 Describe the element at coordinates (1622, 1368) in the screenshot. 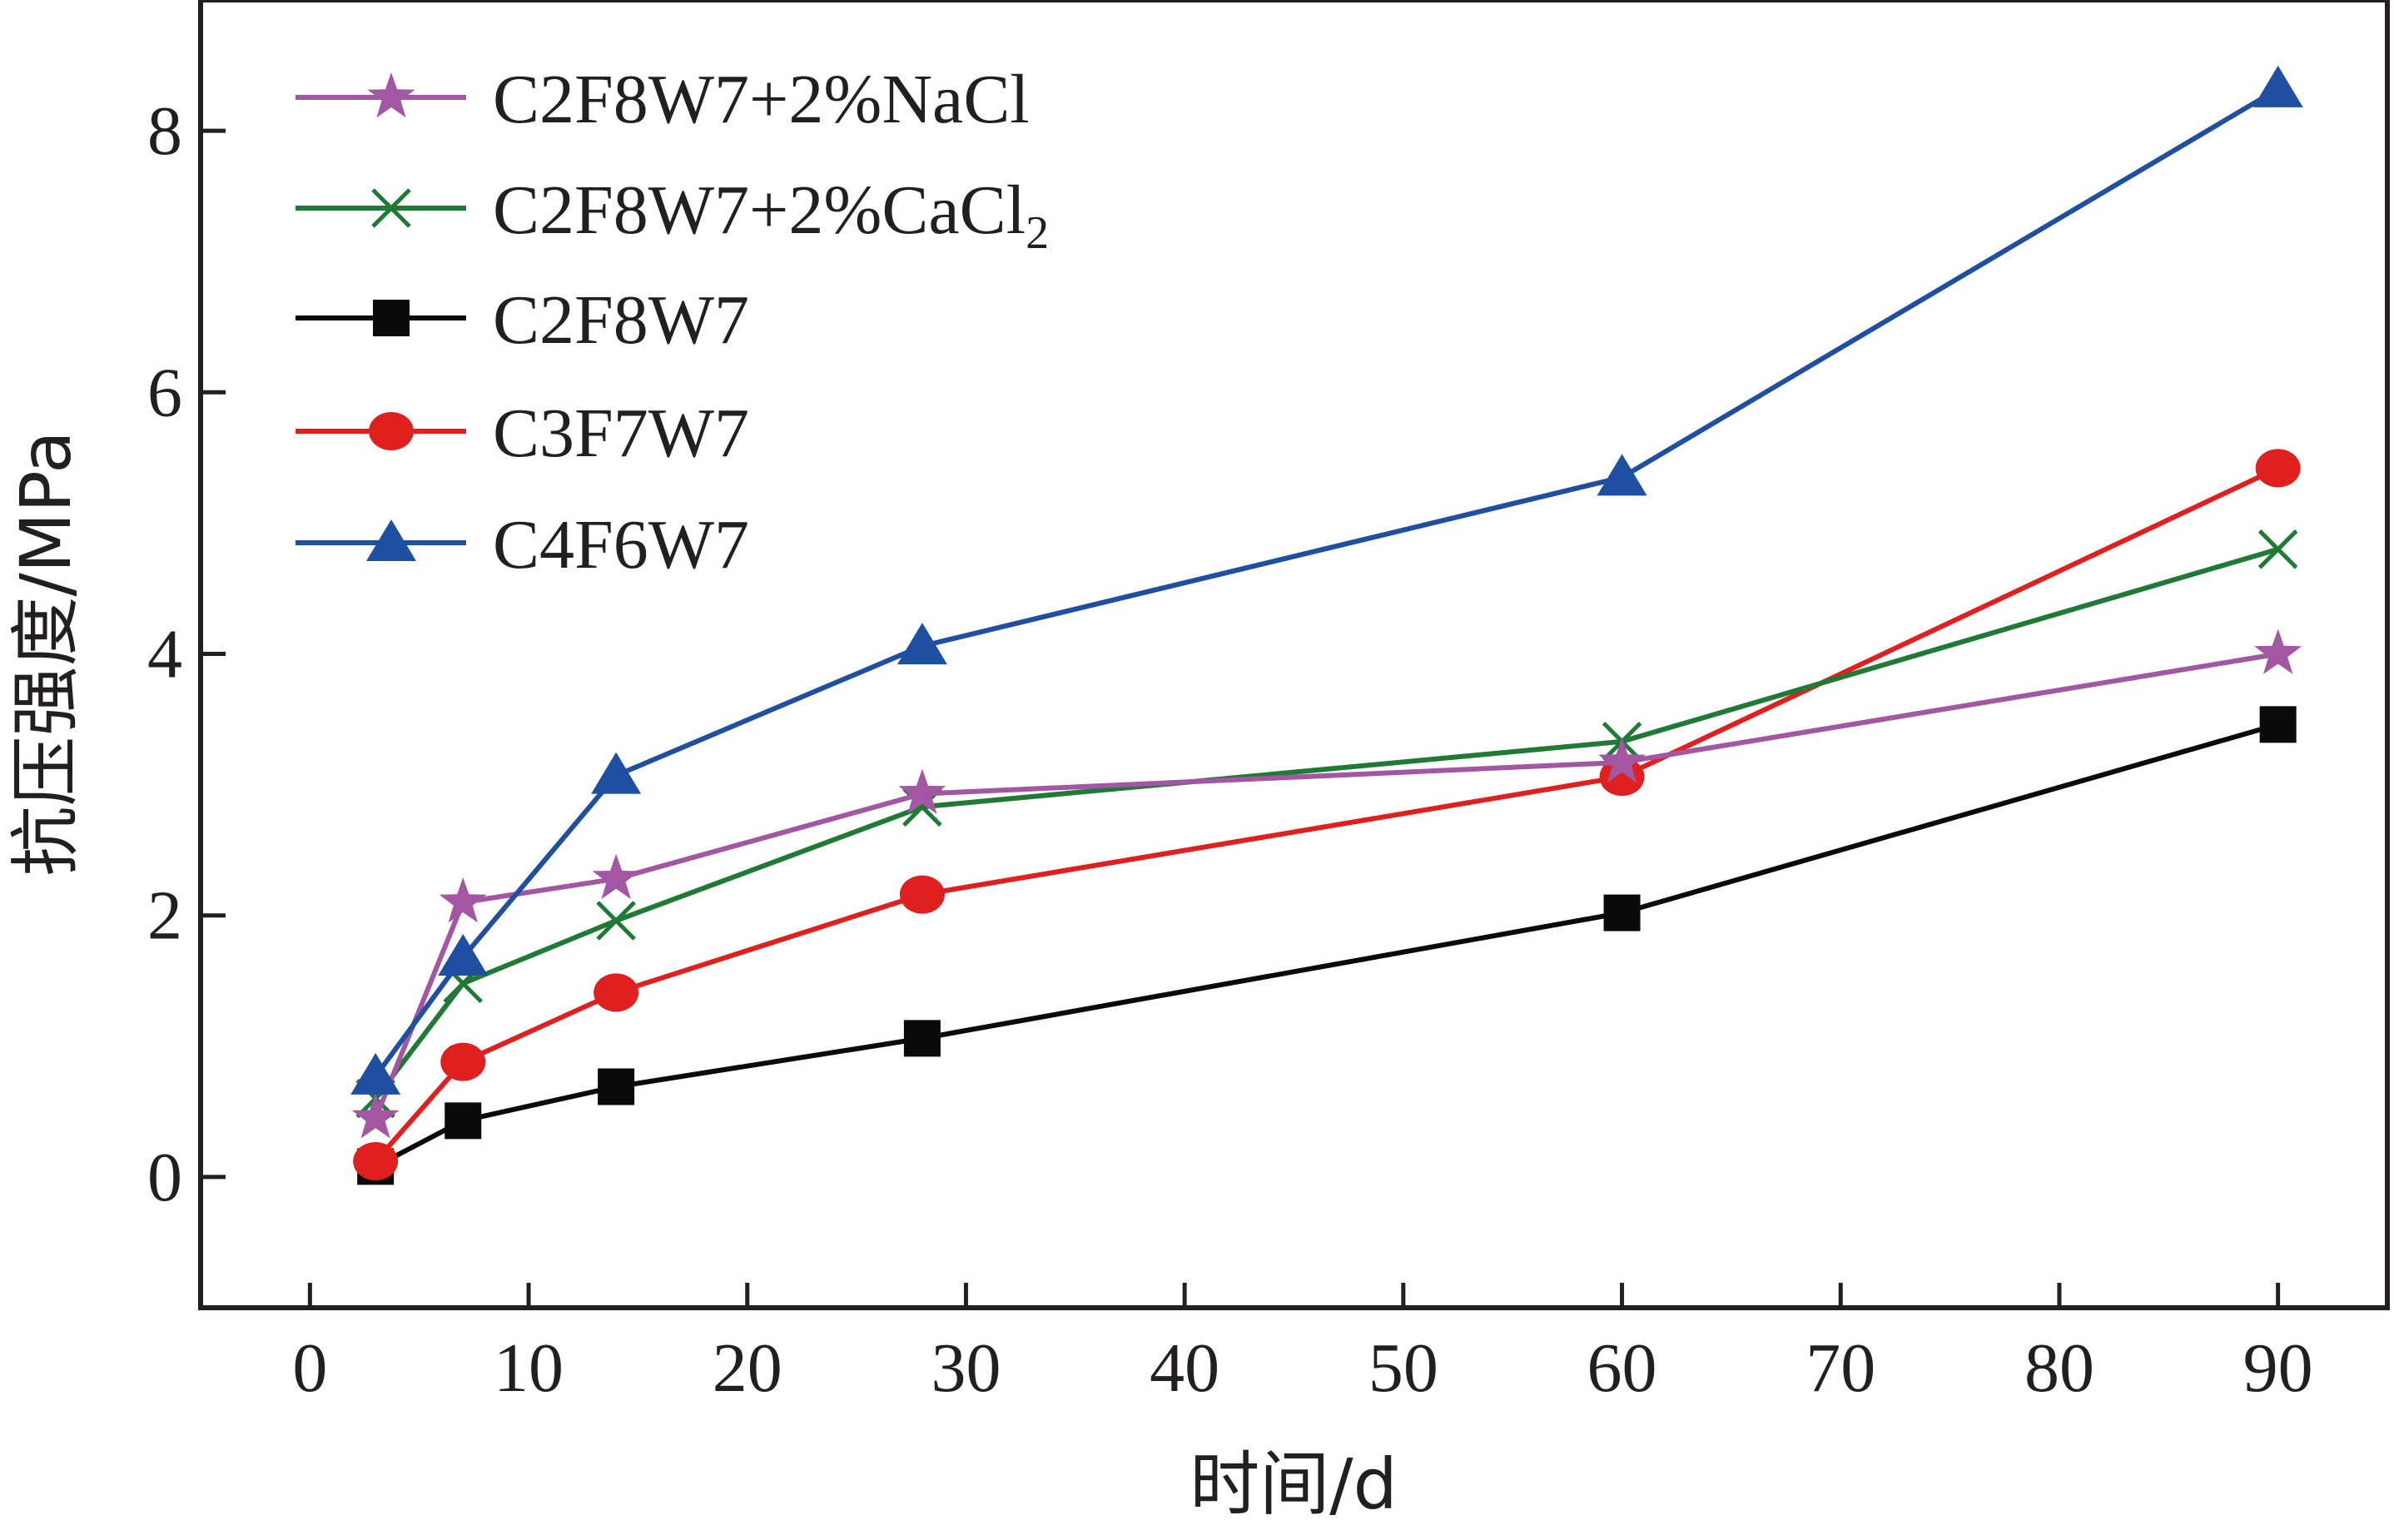

I see `x-tick-label: 60` at that location.